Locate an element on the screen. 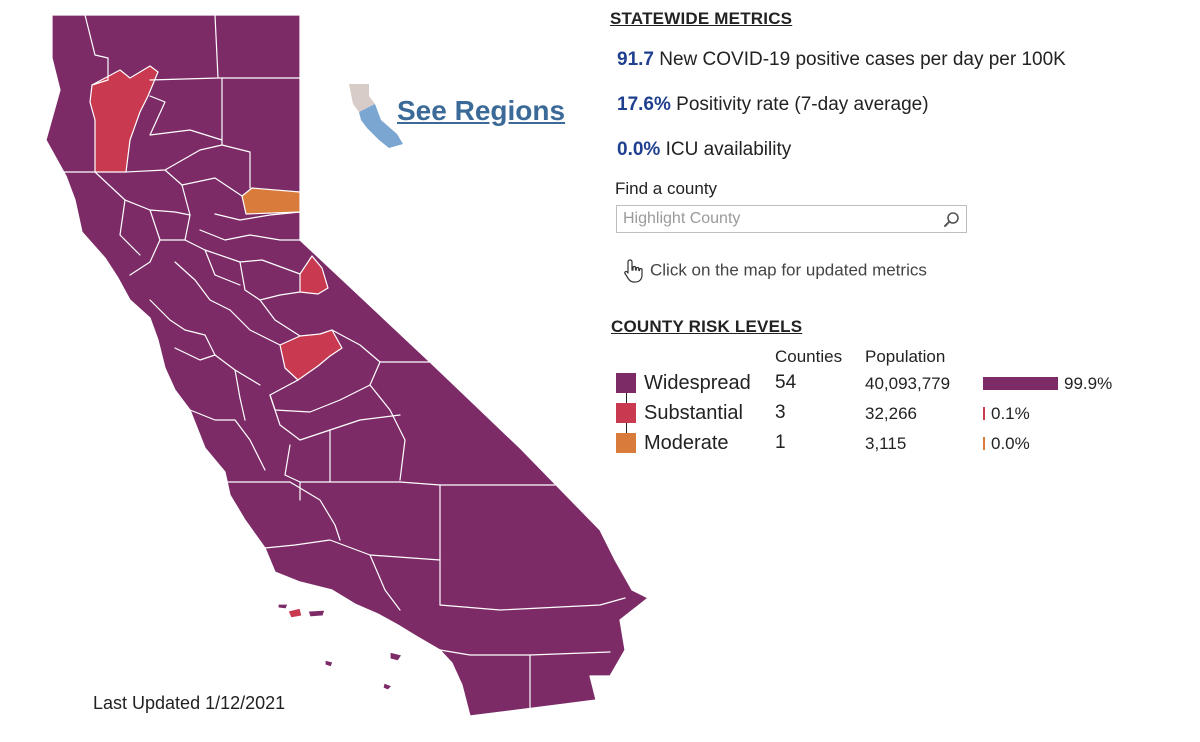 This screenshot has height=742, width=1200. legend-swatch-moderate is located at coordinates (626, 443).